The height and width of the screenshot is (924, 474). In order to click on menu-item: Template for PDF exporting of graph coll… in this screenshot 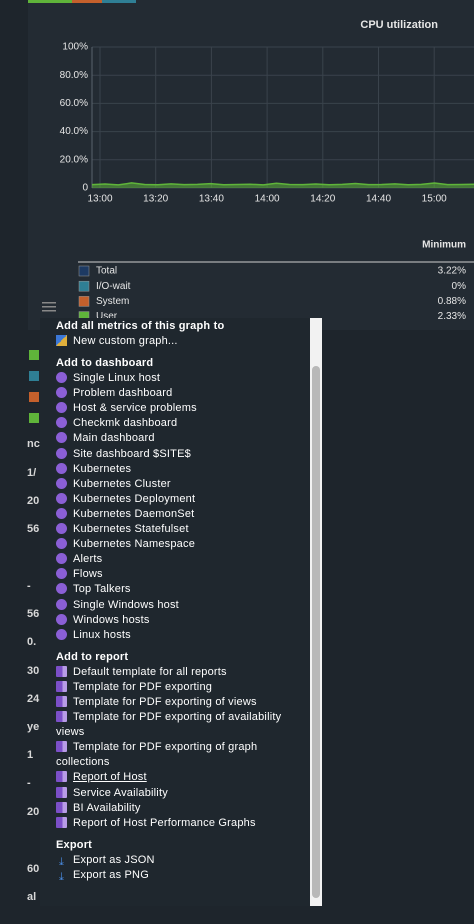, I will do `click(174, 755)`.